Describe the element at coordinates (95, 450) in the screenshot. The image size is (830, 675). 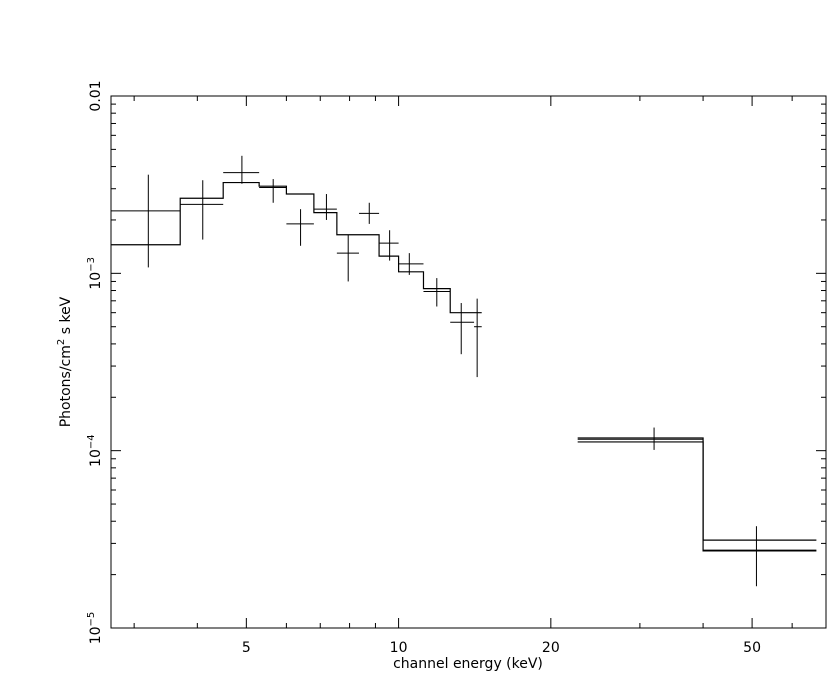
I see `y-tick-label: 10−4` at that location.